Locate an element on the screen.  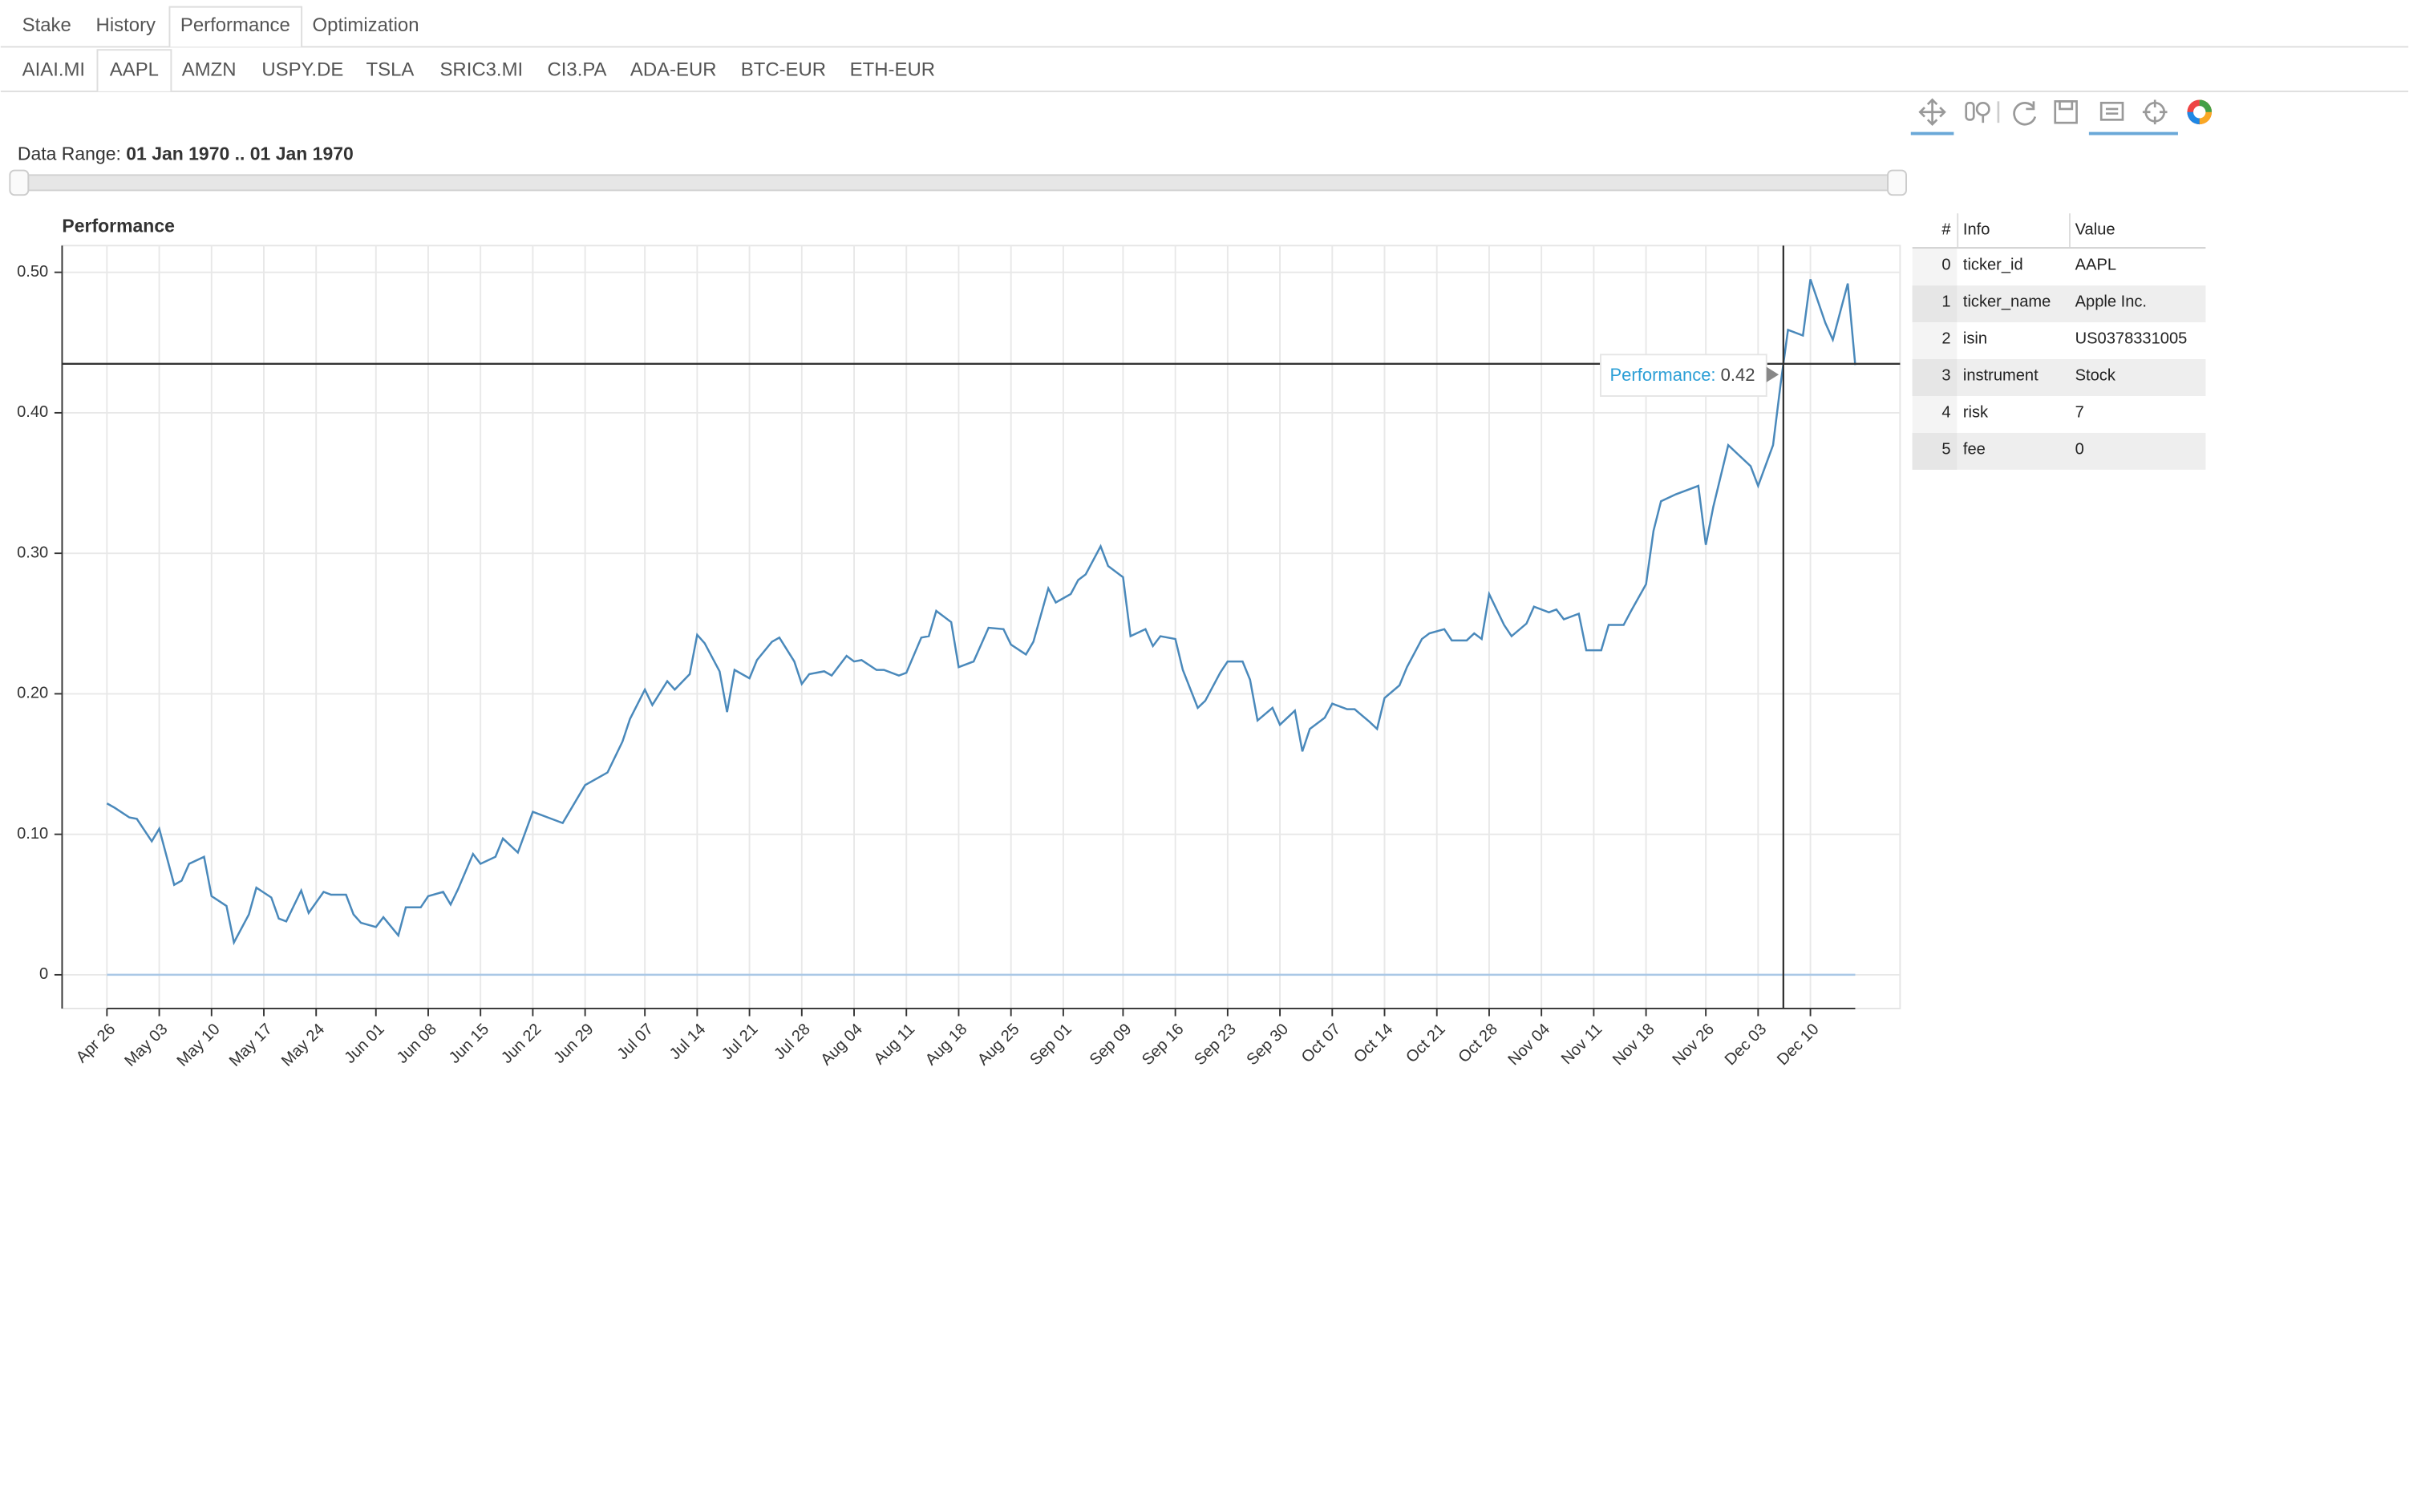
table-cell: AAPL is located at coordinates (2095, 266).